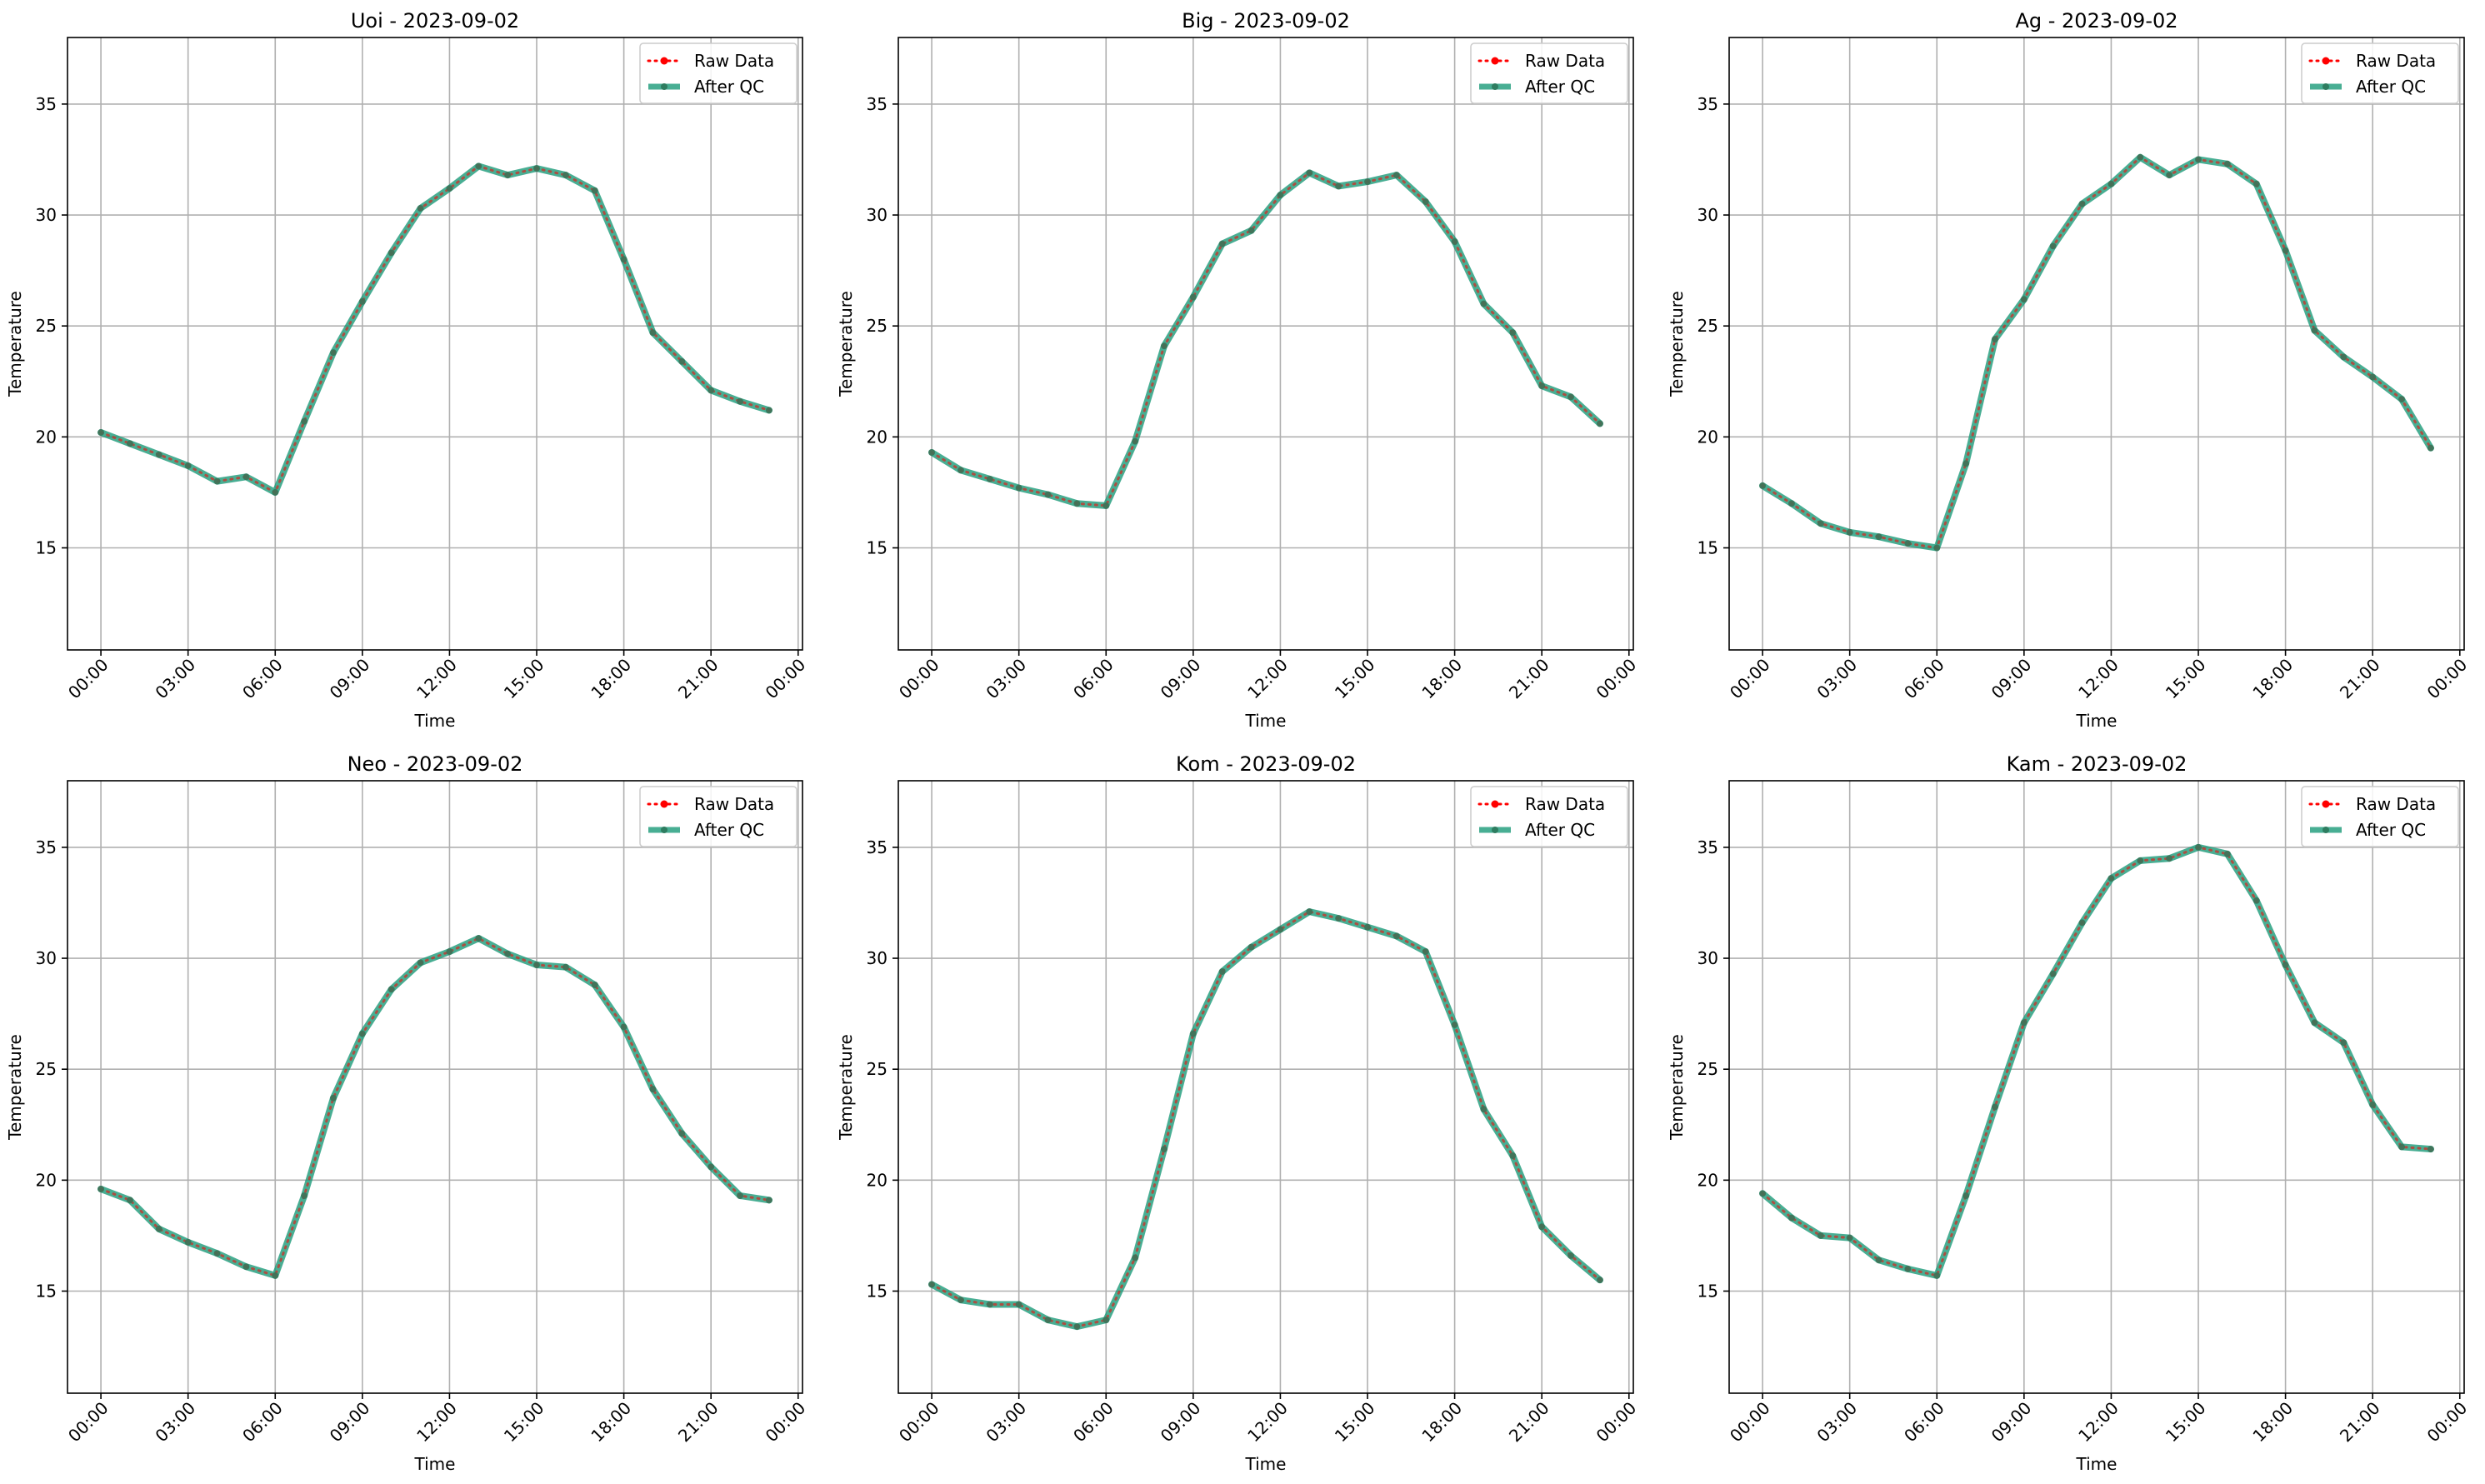 This screenshot has width=2485, height=1484. Describe the element at coordinates (1708, 1069) in the screenshot. I see `y-tick-label: 25` at that location.